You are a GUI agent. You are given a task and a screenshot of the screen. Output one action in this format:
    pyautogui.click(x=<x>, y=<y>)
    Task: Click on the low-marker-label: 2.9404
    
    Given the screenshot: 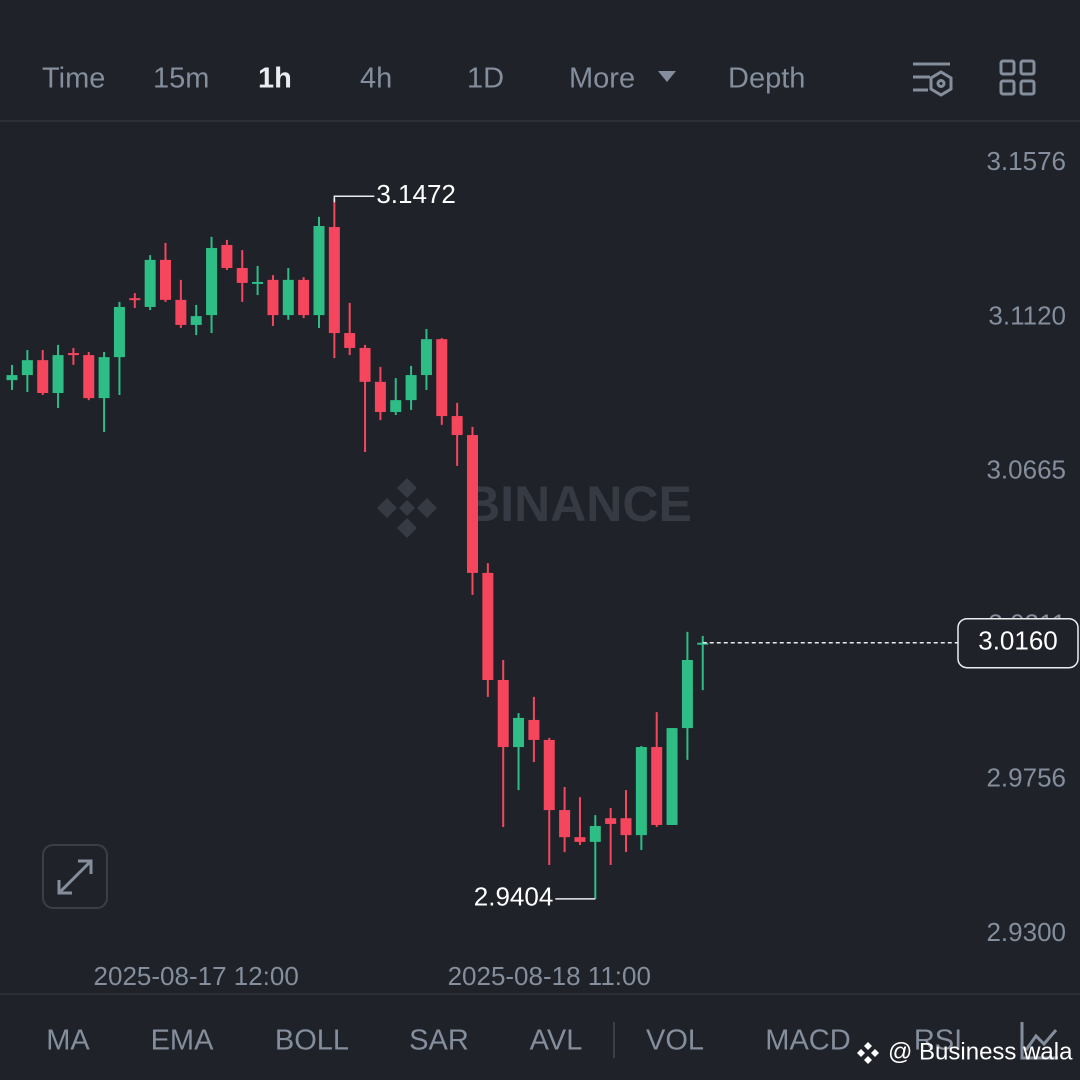 What is the action you would take?
    pyautogui.click(x=514, y=897)
    